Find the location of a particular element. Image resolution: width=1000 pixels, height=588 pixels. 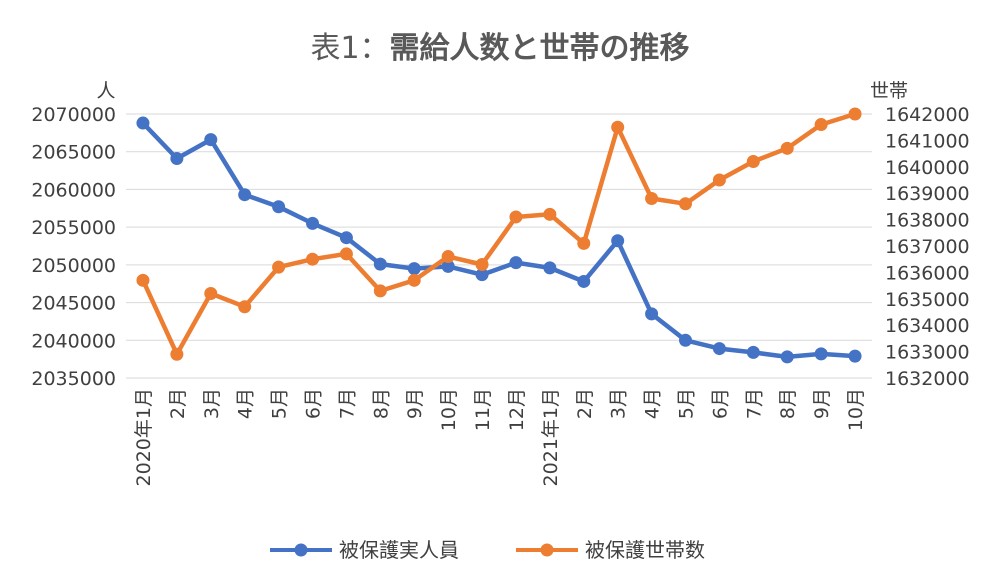

left-axis-unit: 人 is located at coordinates (105, 91).